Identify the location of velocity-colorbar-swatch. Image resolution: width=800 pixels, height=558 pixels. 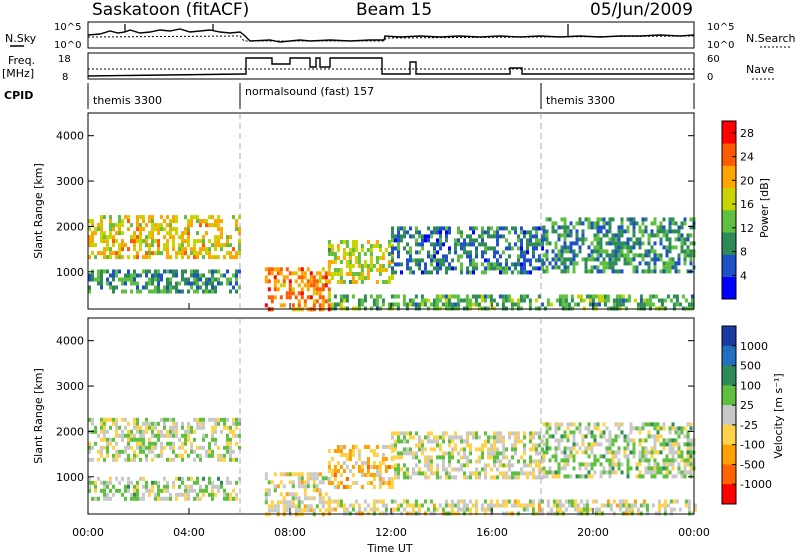
(729, 395).